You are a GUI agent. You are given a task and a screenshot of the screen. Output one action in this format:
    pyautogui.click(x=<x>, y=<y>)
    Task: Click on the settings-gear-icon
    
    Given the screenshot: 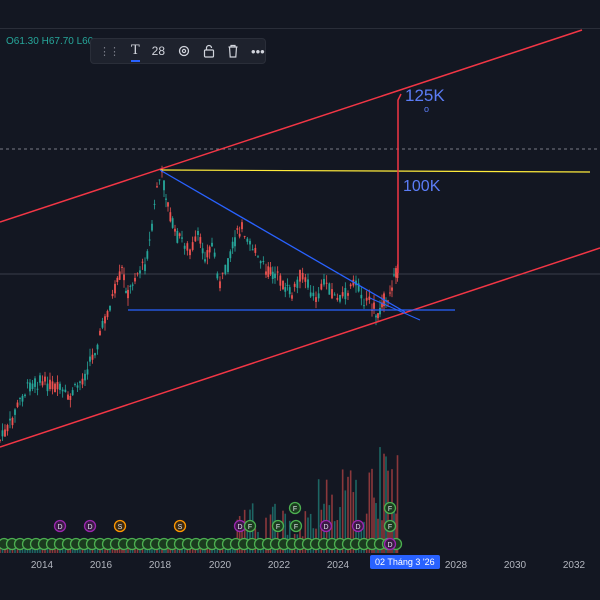 What is the action you would take?
    pyautogui.click(x=184, y=51)
    